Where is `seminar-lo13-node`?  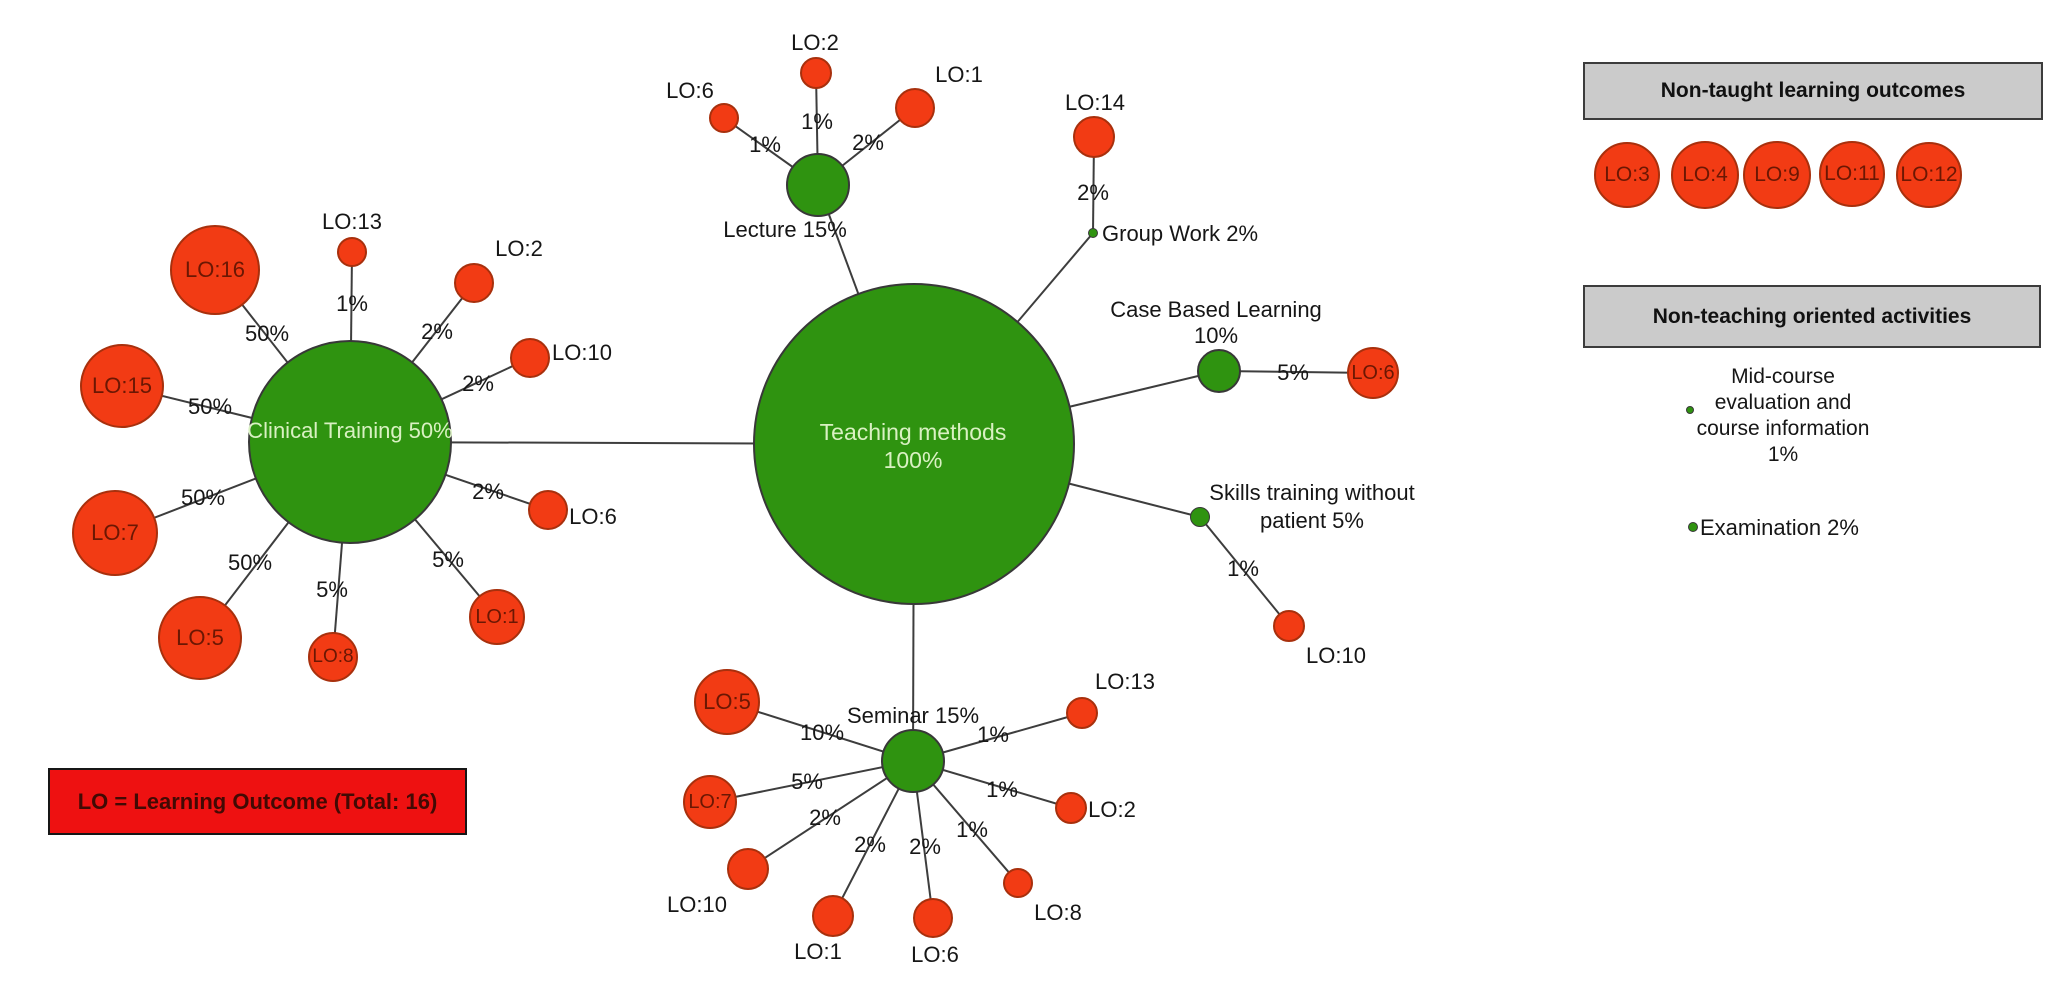 seminar-lo13-node is located at coordinates (1082, 713).